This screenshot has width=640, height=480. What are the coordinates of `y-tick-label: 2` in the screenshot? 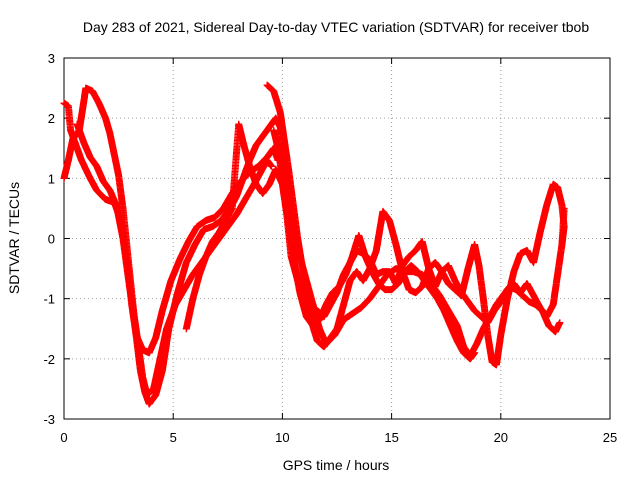 It's located at (51, 118).